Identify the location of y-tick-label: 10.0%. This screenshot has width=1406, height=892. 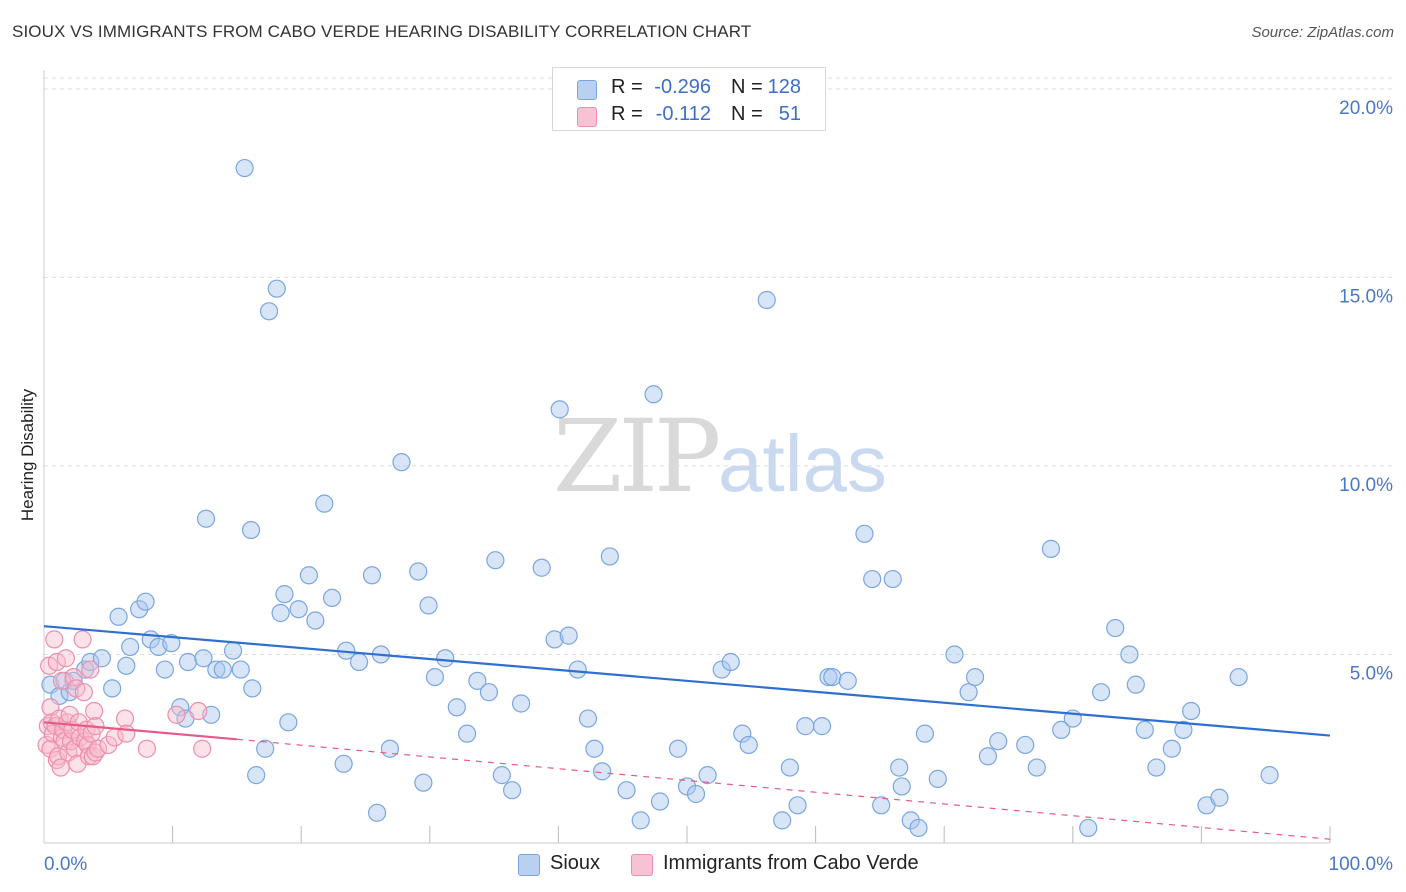
(1366, 485).